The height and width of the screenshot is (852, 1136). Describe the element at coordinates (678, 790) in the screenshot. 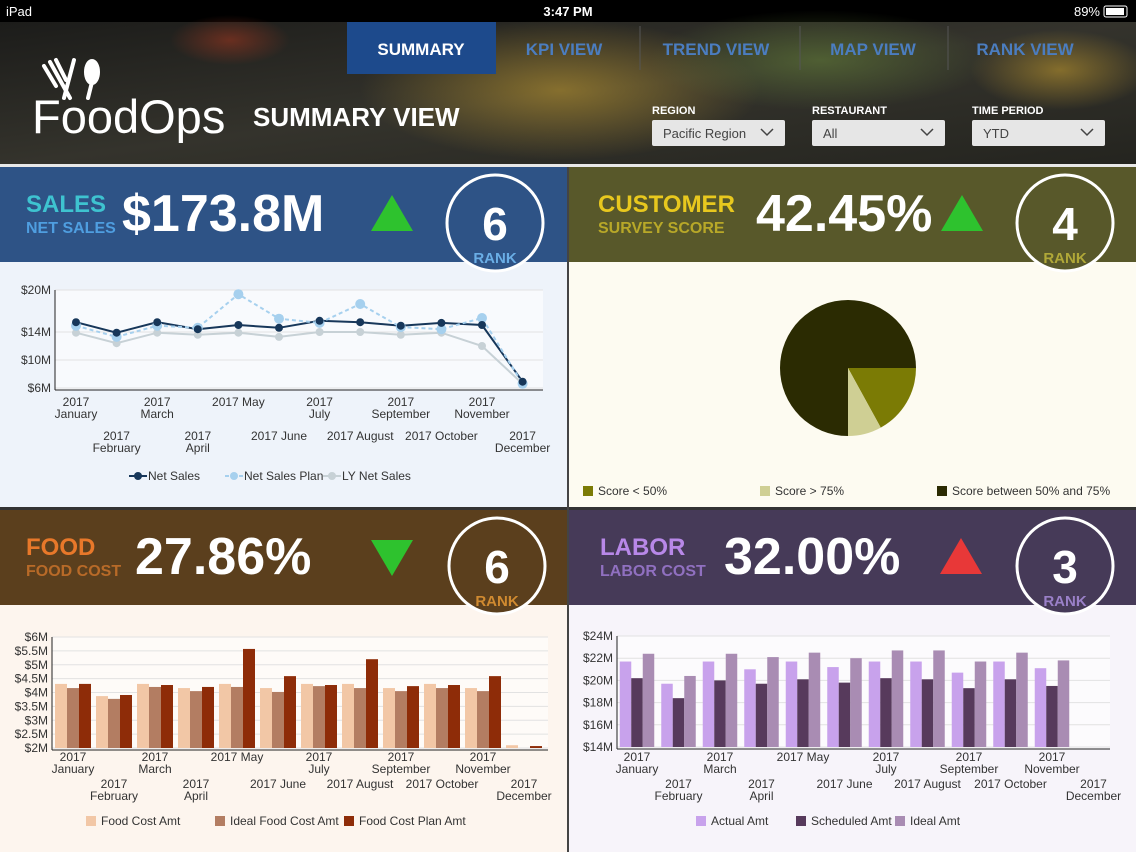

I see `x-tick-label: 2017 February` at that location.